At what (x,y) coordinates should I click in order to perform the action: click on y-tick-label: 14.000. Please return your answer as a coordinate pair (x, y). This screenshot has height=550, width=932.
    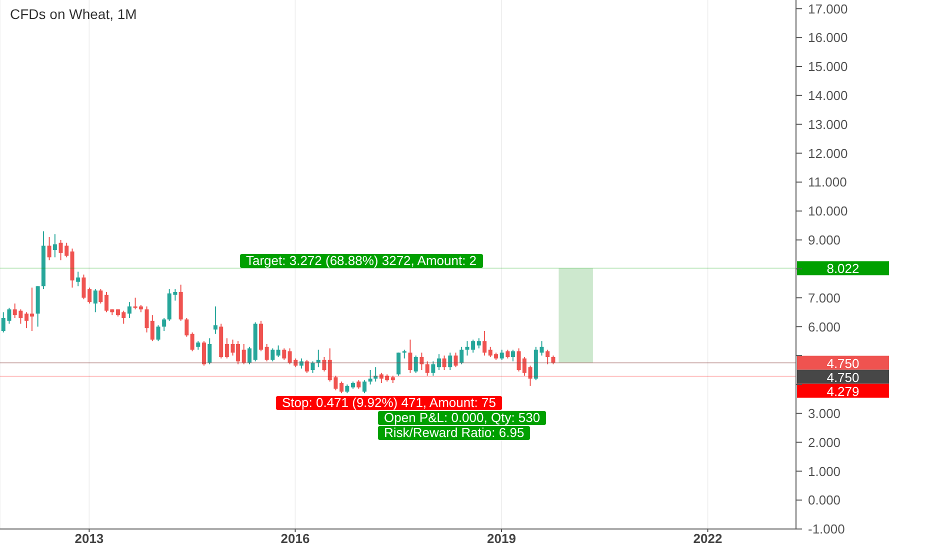
    Looking at the image, I should click on (828, 96).